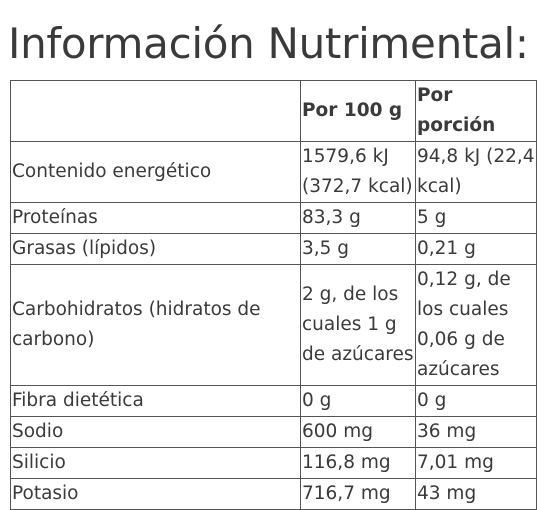 This screenshot has height=510, width=560. Describe the element at coordinates (155, 401) in the screenshot. I see `nutrient-label: Fibra dietética` at that location.